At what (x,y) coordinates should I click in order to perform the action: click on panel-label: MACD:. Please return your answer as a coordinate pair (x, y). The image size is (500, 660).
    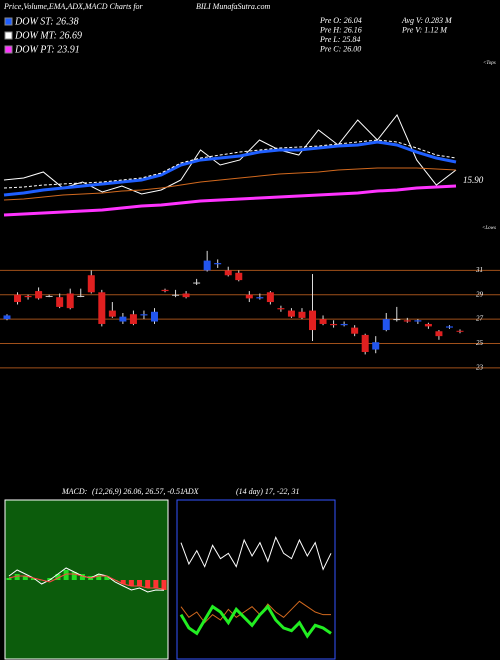
    Looking at the image, I should click on (74, 491).